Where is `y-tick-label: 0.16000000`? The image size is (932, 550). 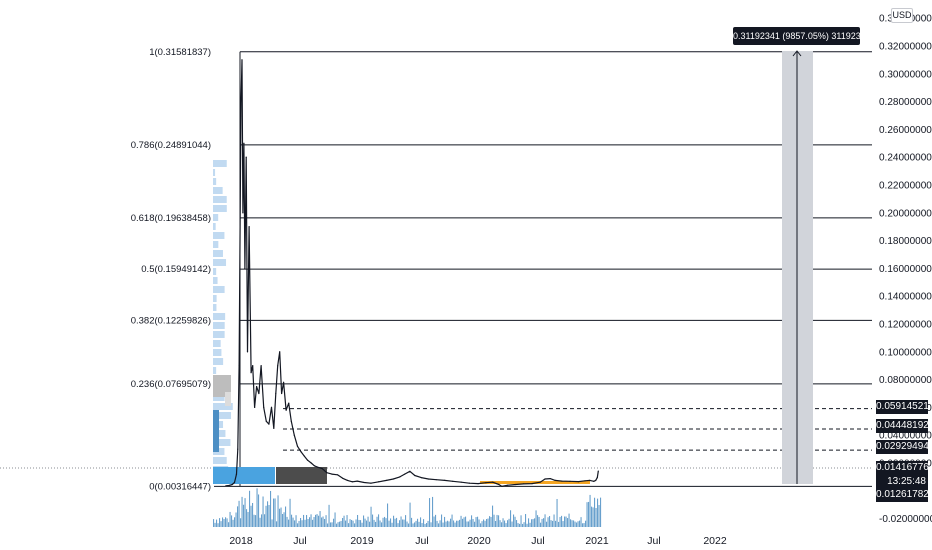 y-tick-label: 0.16000000 is located at coordinates (905, 269).